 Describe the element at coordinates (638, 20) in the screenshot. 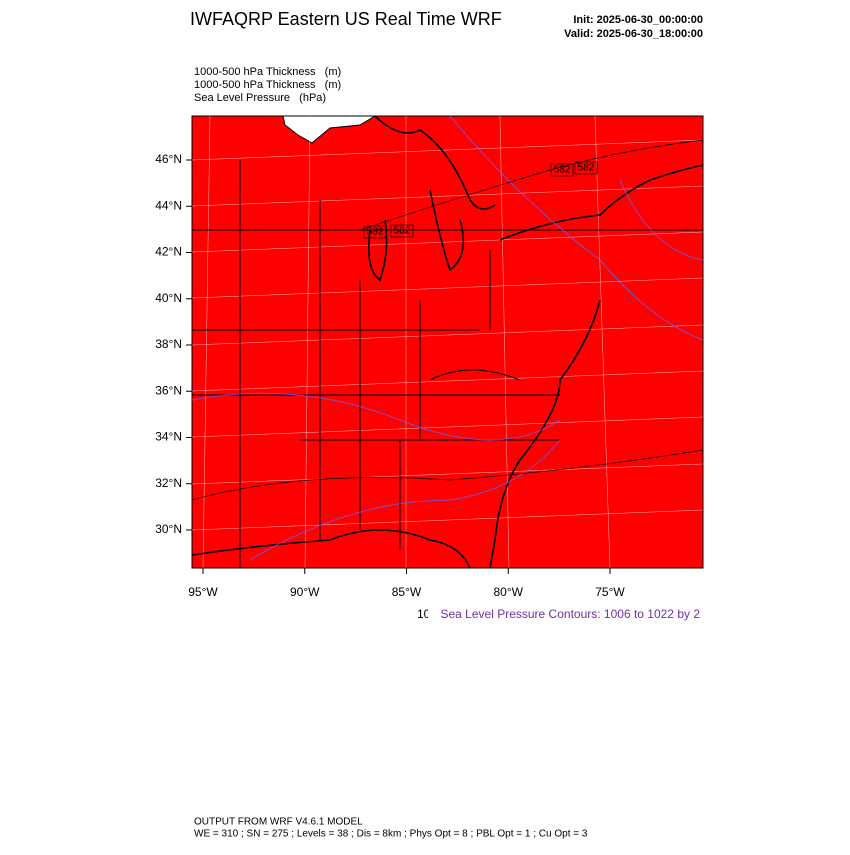

I see `init-time: Init: 2025-06-30_00:00:00` at that location.